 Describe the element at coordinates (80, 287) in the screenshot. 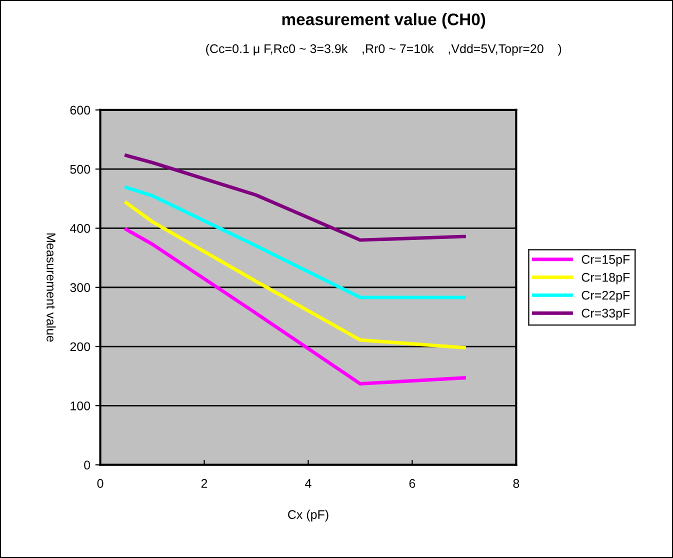

I see `y-tick-label: 300` at that location.